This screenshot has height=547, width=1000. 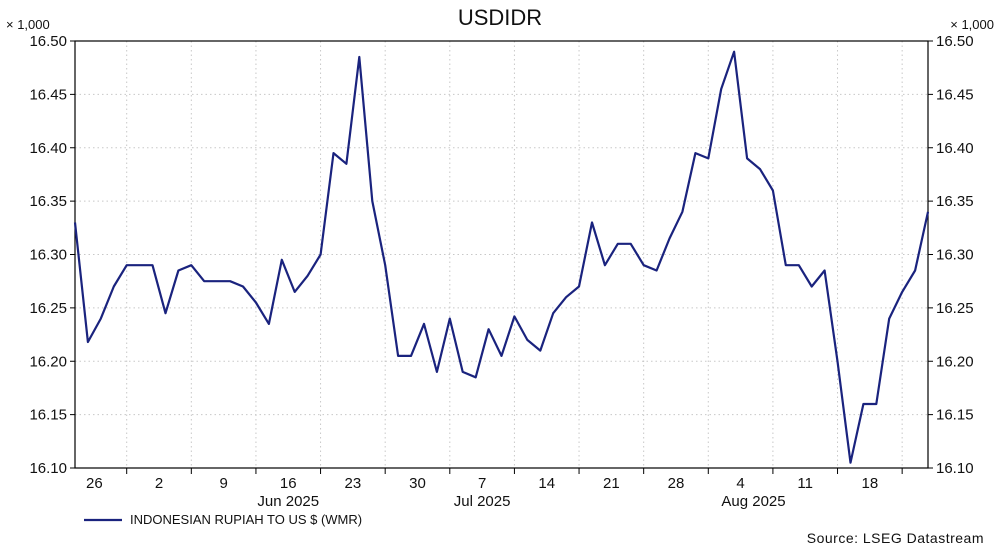 What do you see at coordinates (676, 483) in the screenshot?
I see `x-tick-label: 28` at bounding box center [676, 483].